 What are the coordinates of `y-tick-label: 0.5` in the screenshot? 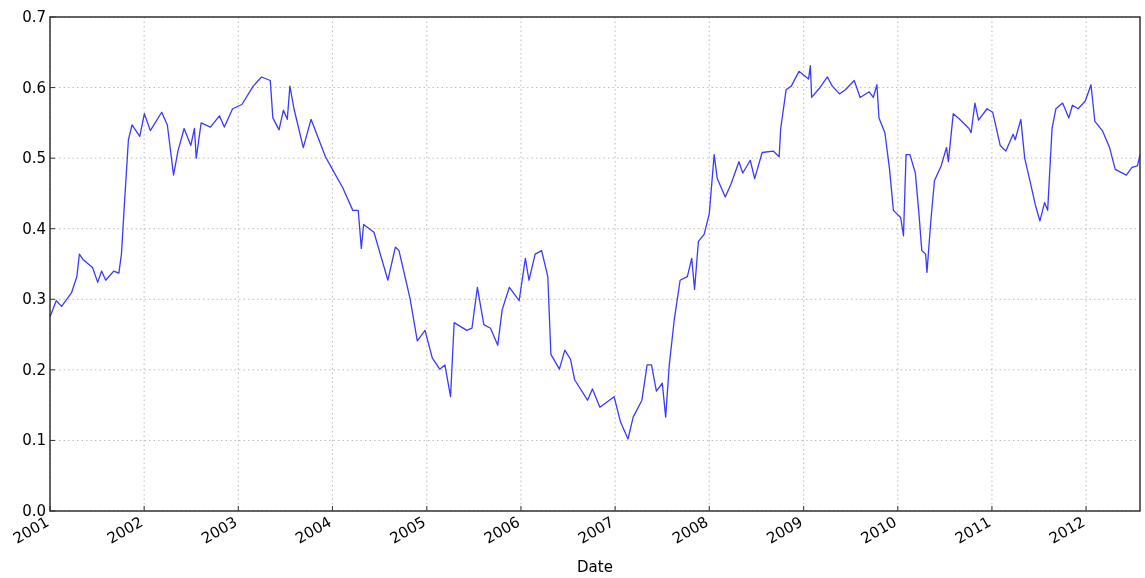 It's located at (34, 158).